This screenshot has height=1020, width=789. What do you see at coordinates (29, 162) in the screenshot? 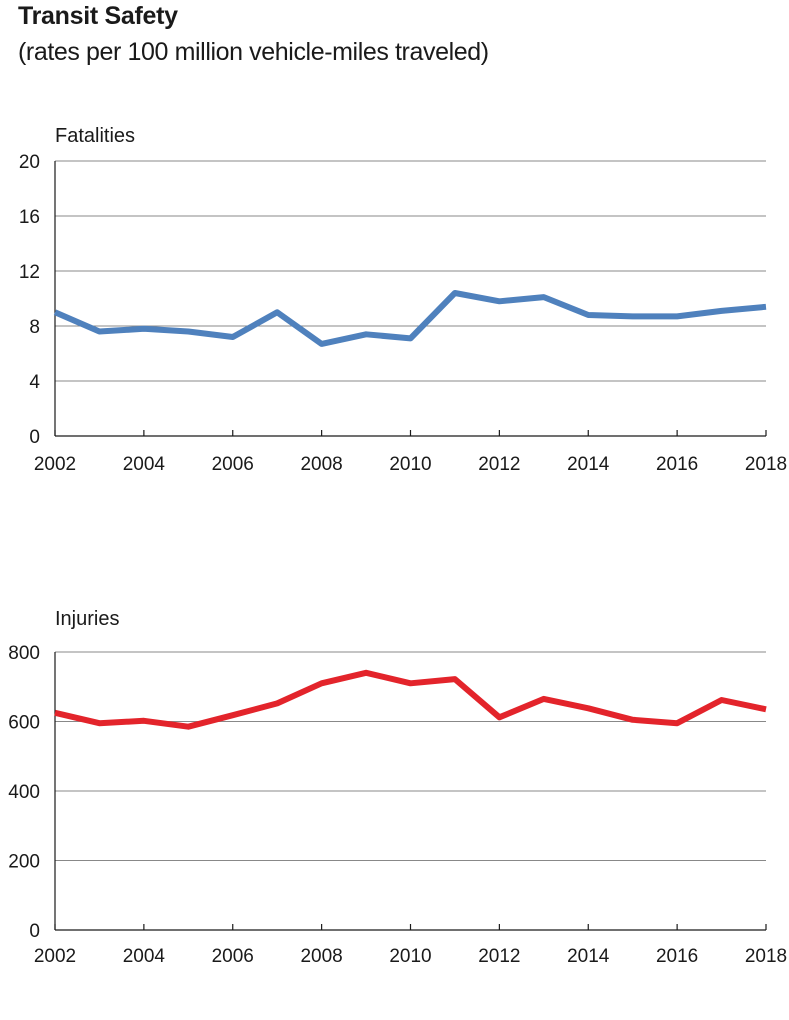
I see `fatalities-y-tick-label: 20` at bounding box center [29, 162].